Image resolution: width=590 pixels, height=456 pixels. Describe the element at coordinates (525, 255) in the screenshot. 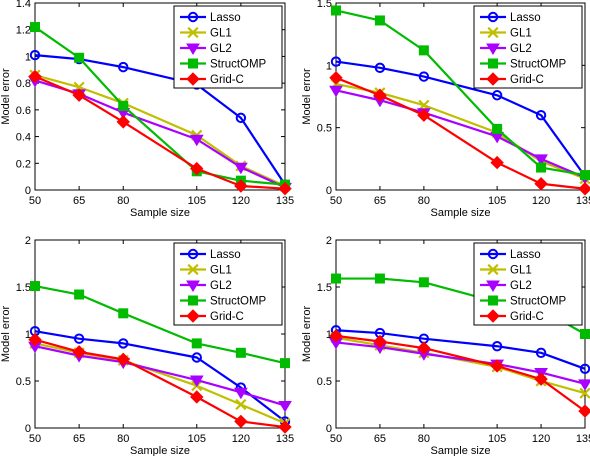

I see `legend-label: Lasso` at that location.